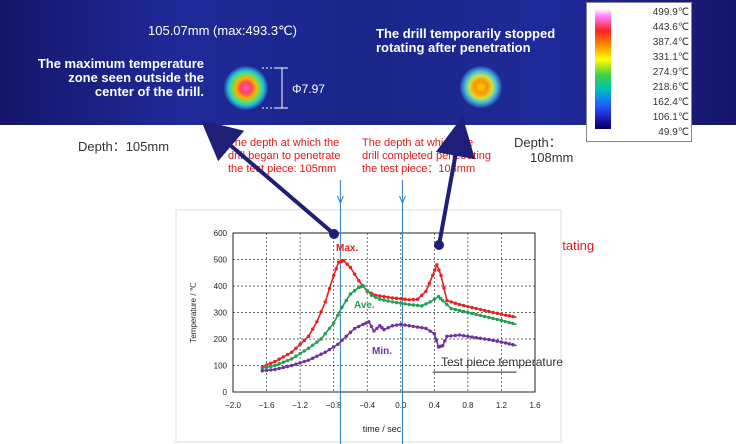  I want to click on annotation-arrows, so click(338, 183).